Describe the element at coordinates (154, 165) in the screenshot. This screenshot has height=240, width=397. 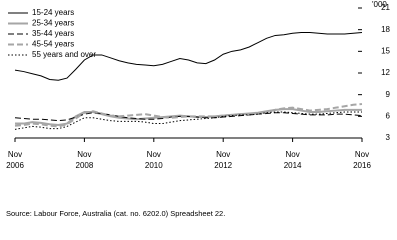
I see `x-tick-label: 2010` at that location.